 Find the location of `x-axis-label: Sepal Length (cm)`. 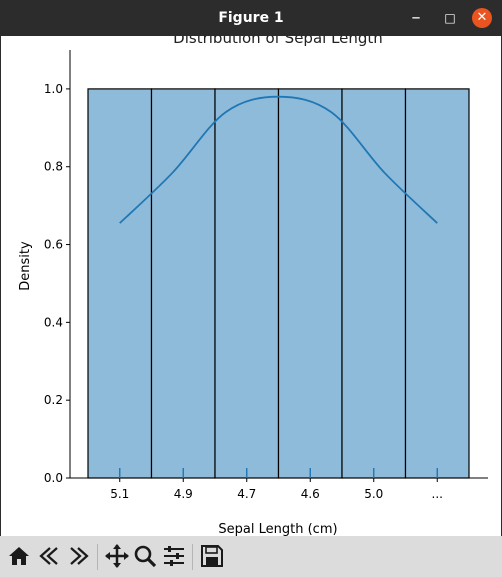

x-axis-label: Sepal Length (cm) is located at coordinates (277, 529).